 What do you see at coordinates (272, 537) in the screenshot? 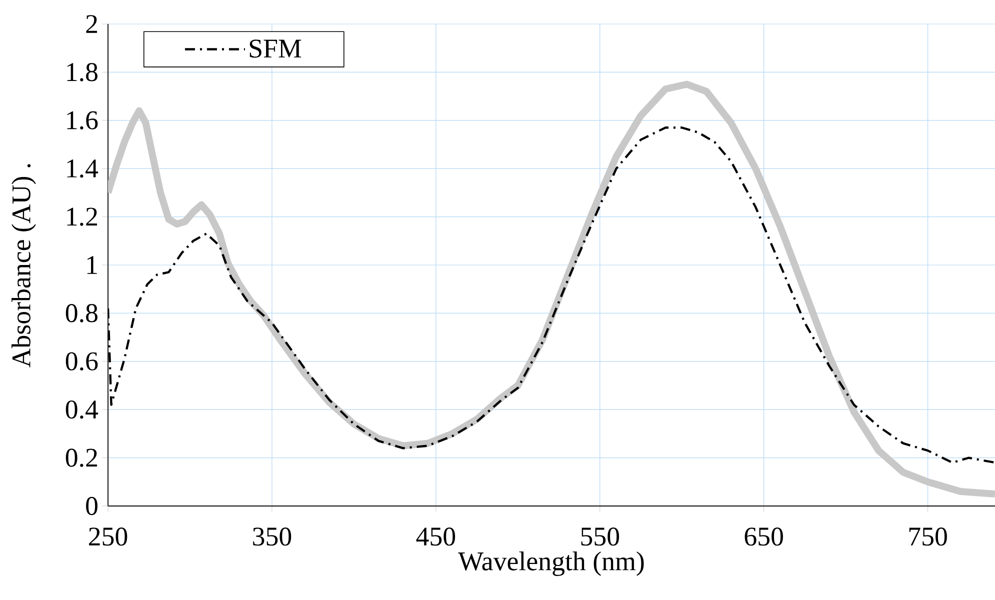
I see `x-tick-label: 350` at bounding box center [272, 537].